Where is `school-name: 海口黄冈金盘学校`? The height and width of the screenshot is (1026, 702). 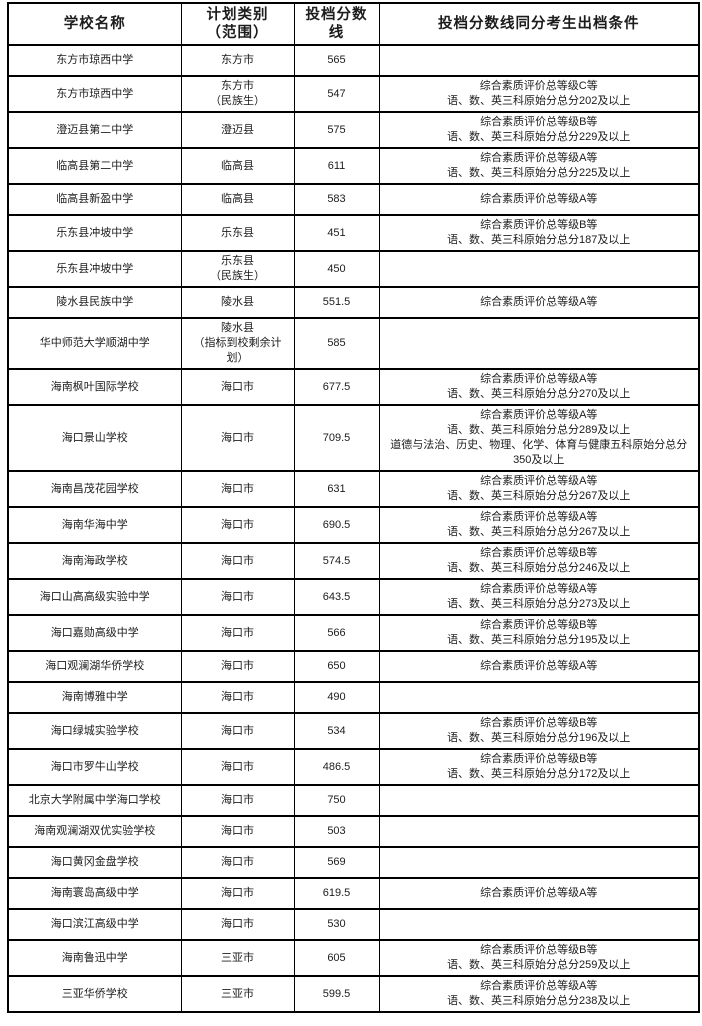
school-name: 海口黄冈金盘学校 is located at coordinates (94, 862).